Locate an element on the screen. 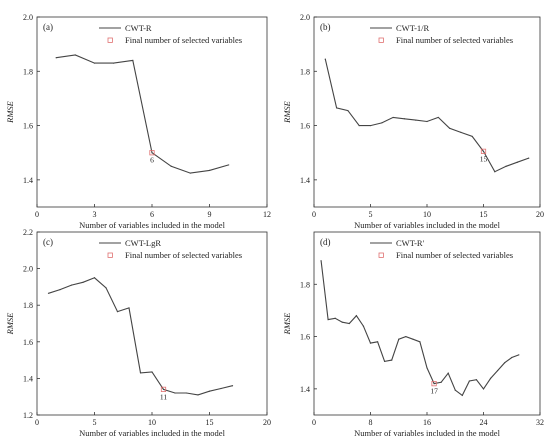 Image resolution: width=550 pixels, height=444 pixels. legend-series-name: CWT-R' is located at coordinates (410, 243).